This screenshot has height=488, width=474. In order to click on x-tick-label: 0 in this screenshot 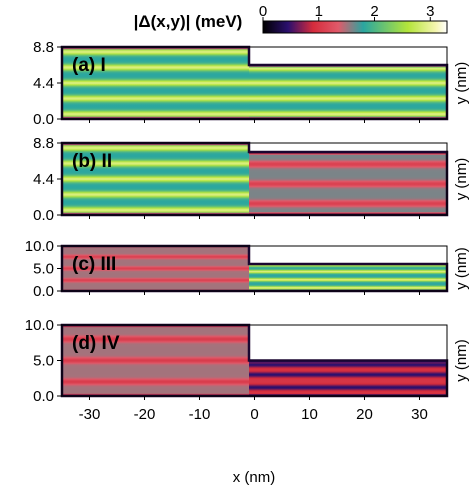, I will do `click(254, 414)`.